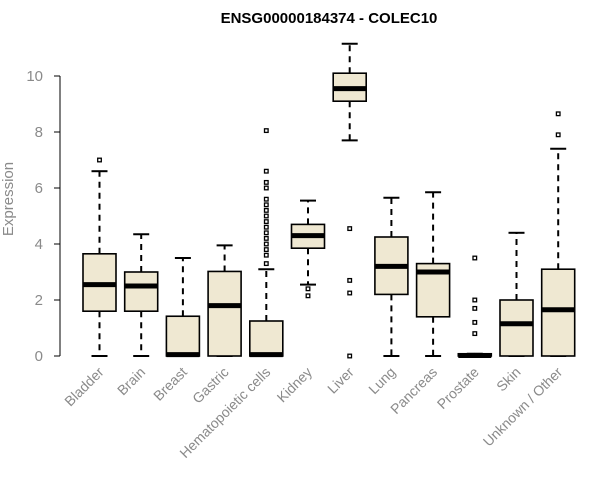 This screenshot has width=600, height=500. Describe the element at coordinates (295, 385) in the screenshot. I see `x-category-label: Kidney` at that location.